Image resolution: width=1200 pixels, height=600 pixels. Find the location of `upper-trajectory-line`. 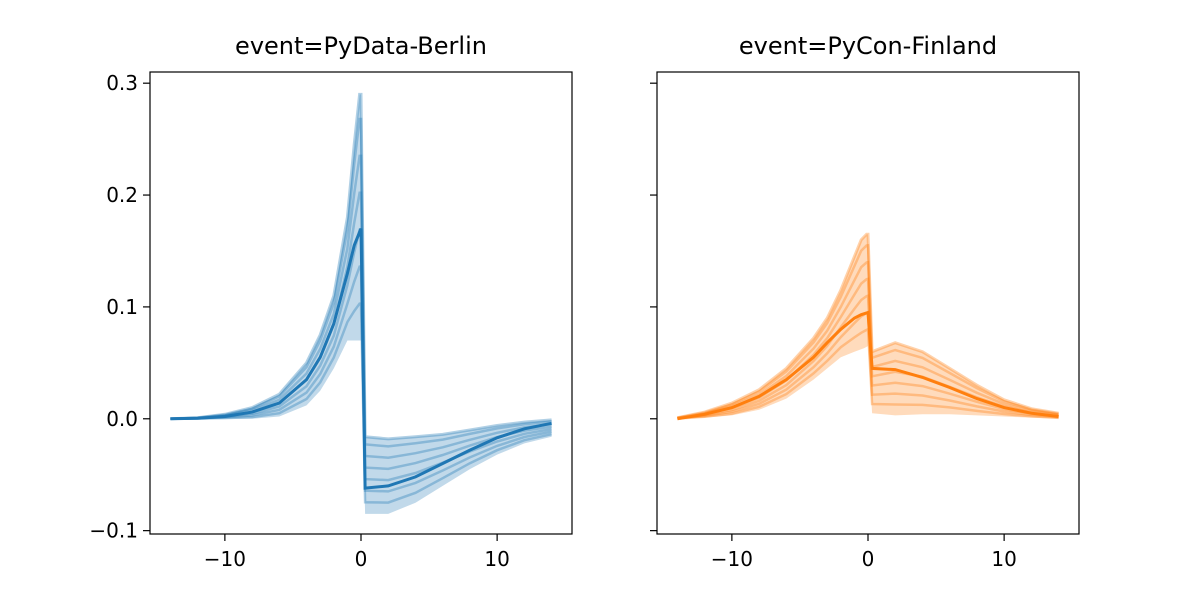

upper-trajectory-line is located at coordinates (868, 326).